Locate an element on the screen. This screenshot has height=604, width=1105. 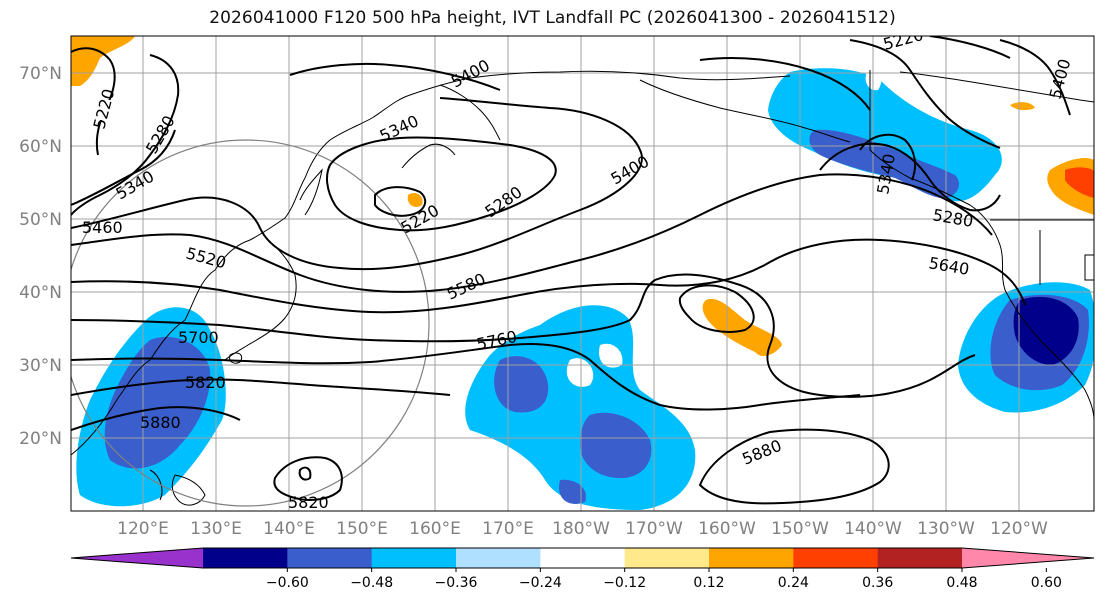
lon-label: 180°W is located at coordinates (581, 529).